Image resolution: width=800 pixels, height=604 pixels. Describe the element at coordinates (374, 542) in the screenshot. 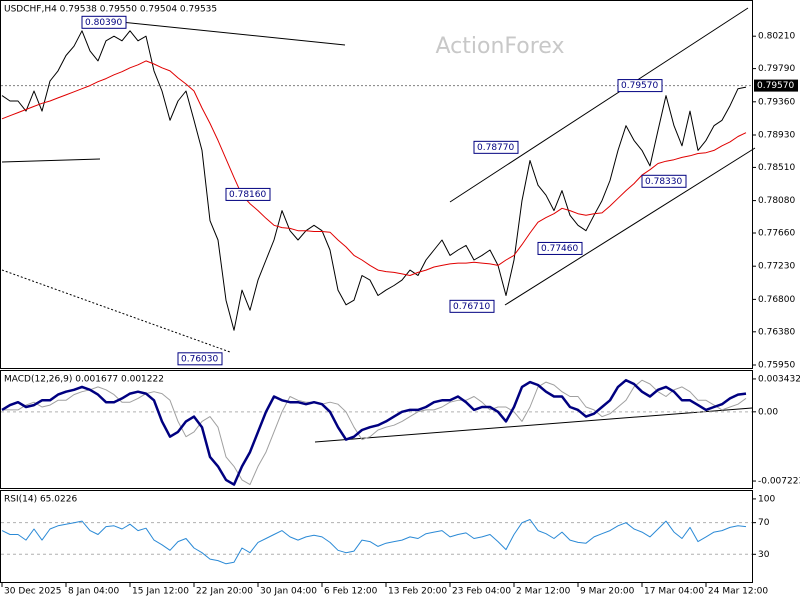

I see `series-line` at that location.